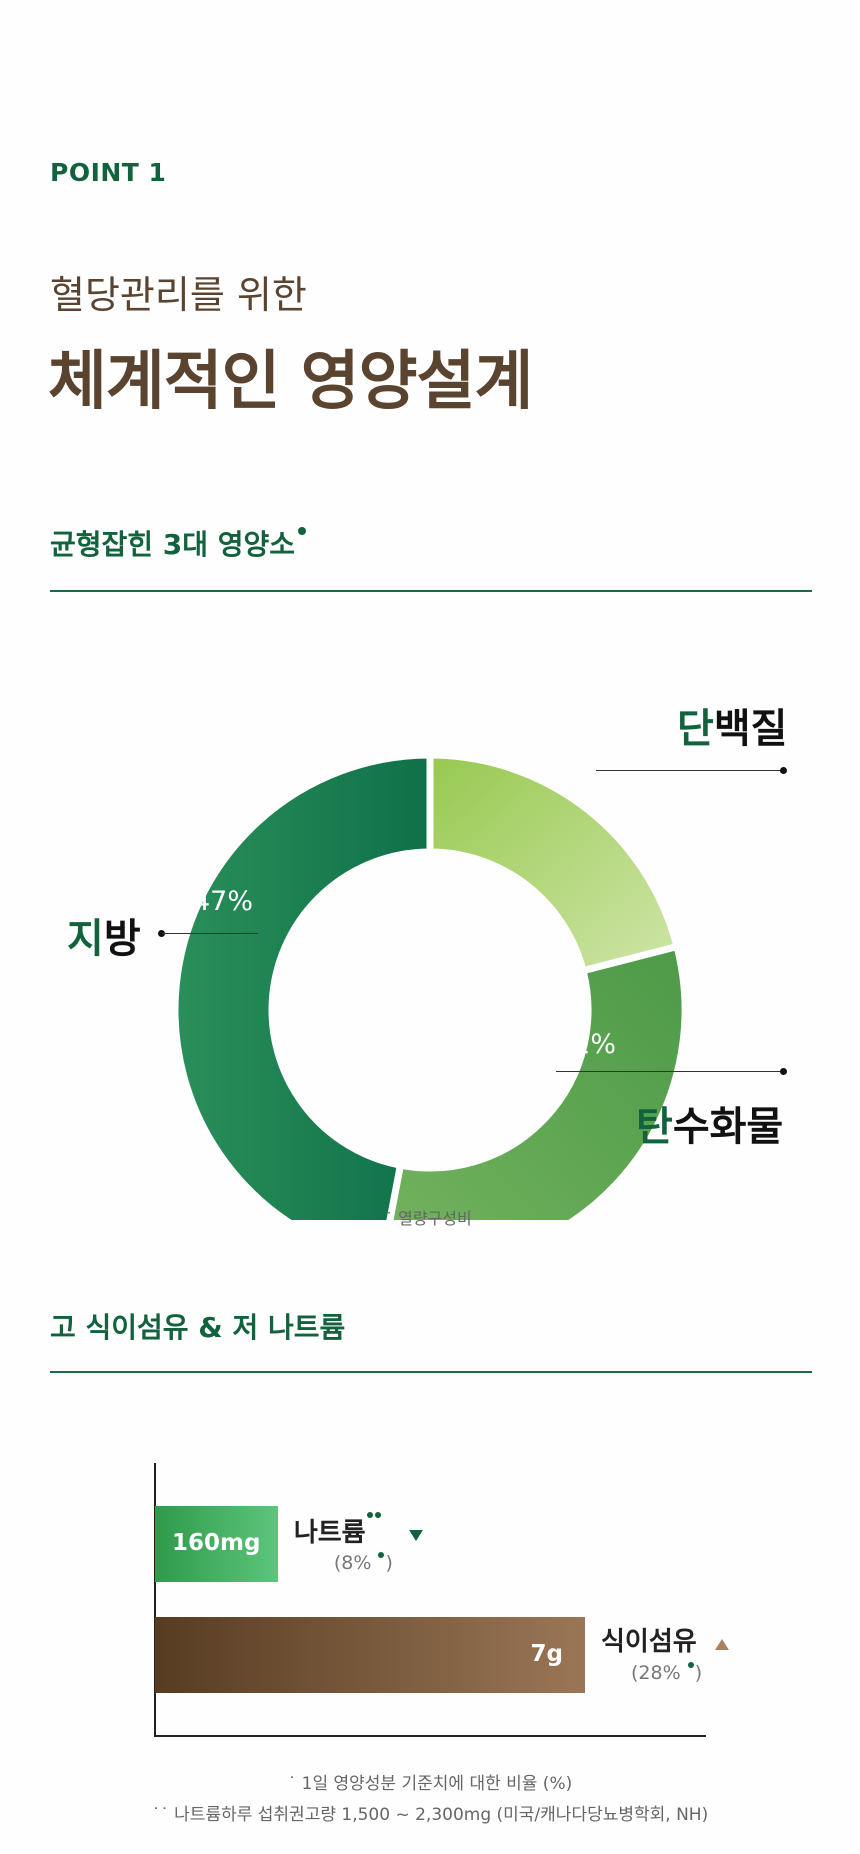  What do you see at coordinates (554, 768) in the screenshot?
I see `pct-protein: 21%` at bounding box center [554, 768].